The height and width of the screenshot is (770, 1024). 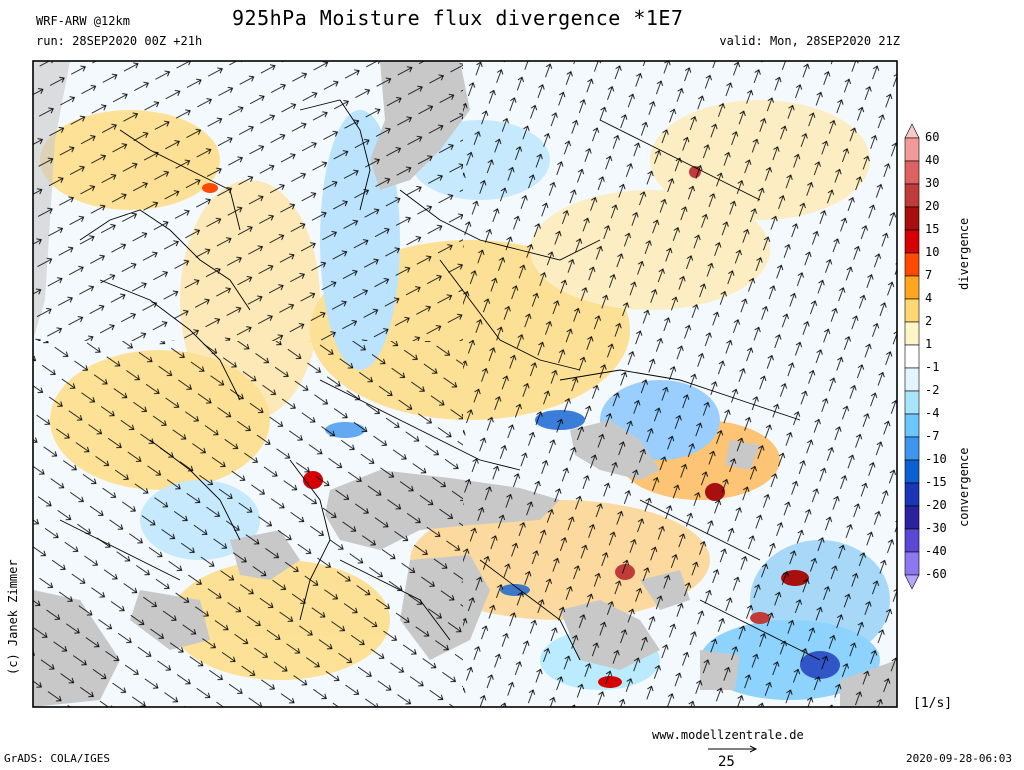 What do you see at coordinates (932, 206) in the screenshot?
I see `colorbar-tick-label: 20` at bounding box center [932, 206].